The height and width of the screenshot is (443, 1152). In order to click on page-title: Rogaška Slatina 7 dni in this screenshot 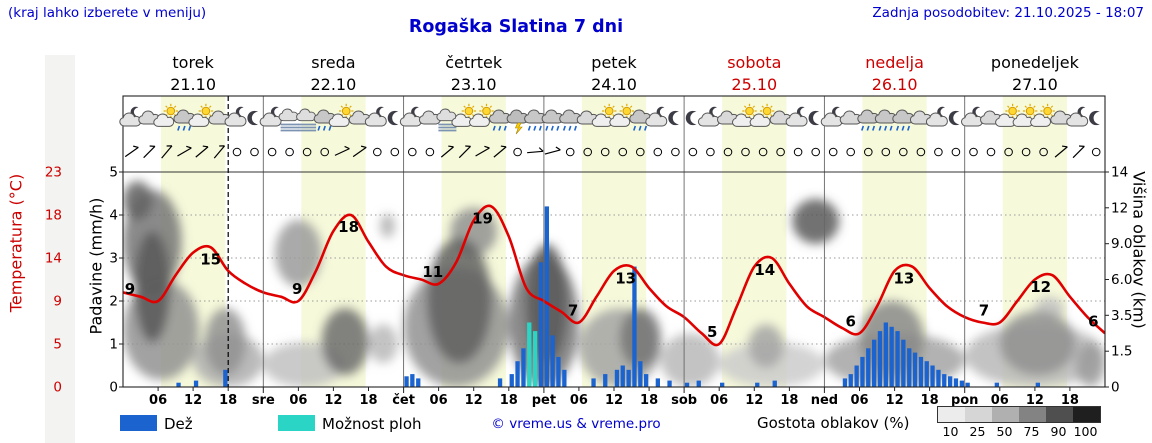, I will do `click(516, 27)`.